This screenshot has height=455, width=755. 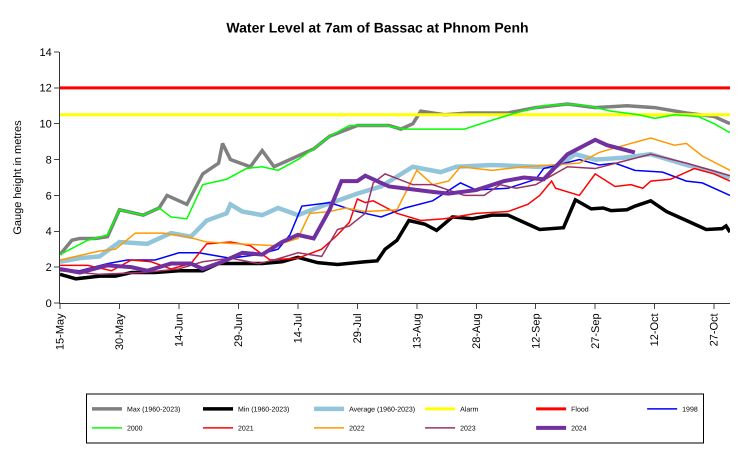 I want to click on x-tick-label: 28-Aug, so click(x=476, y=331).